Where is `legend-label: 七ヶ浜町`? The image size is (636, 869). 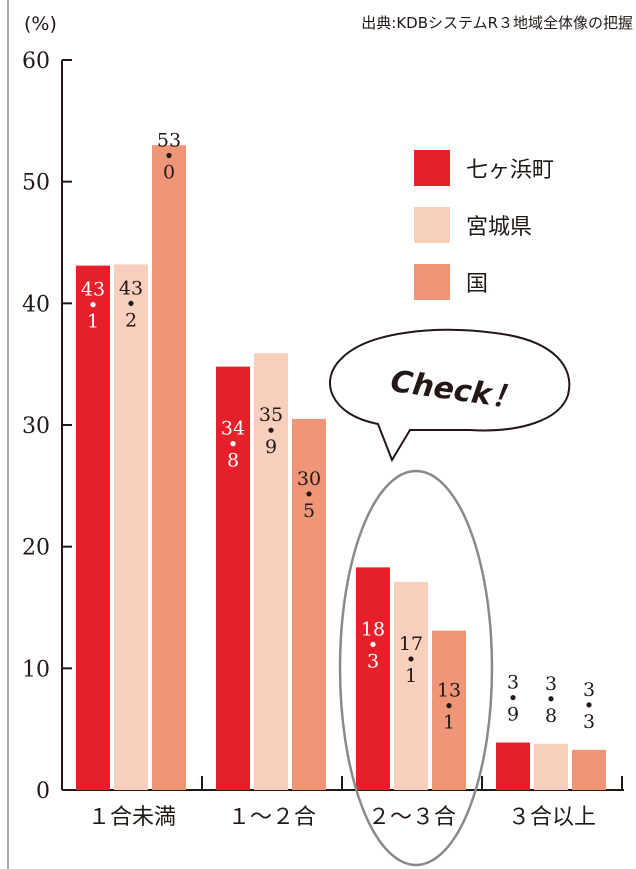 legend-label: 七ヶ浜町 is located at coordinates (510, 170).